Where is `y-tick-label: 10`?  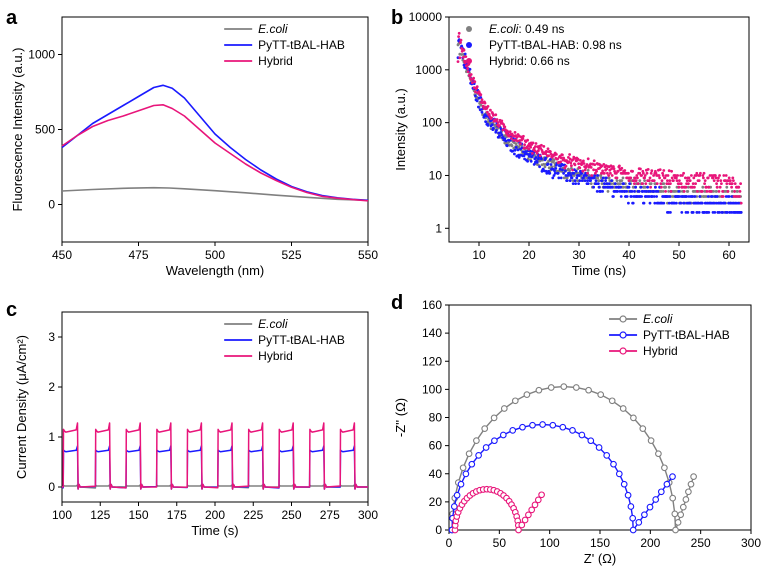 y-tick-label: 10 is located at coordinates (436, 175).